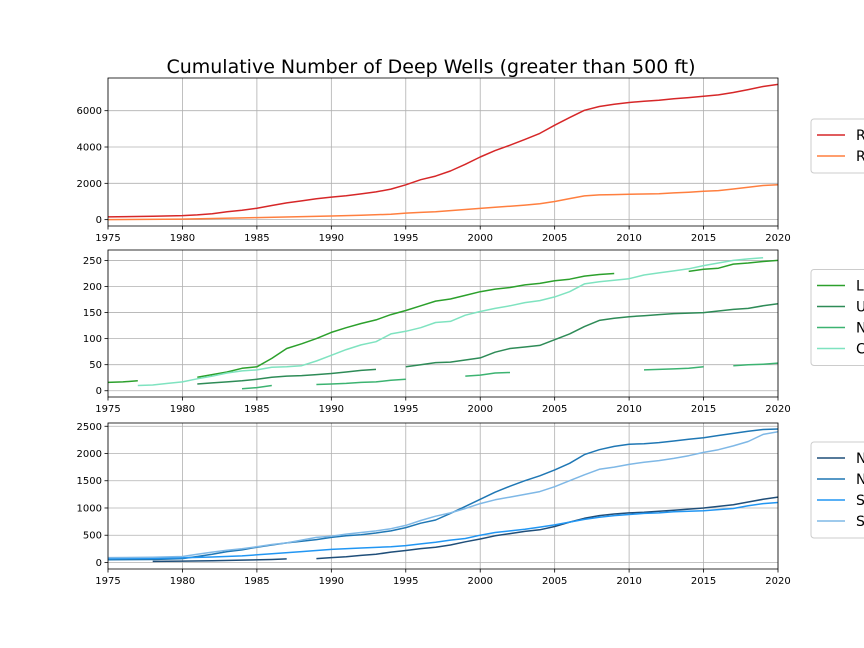  Describe the element at coordinates (95, 365) in the screenshot. I see `y-tick-label: 50` at that location.